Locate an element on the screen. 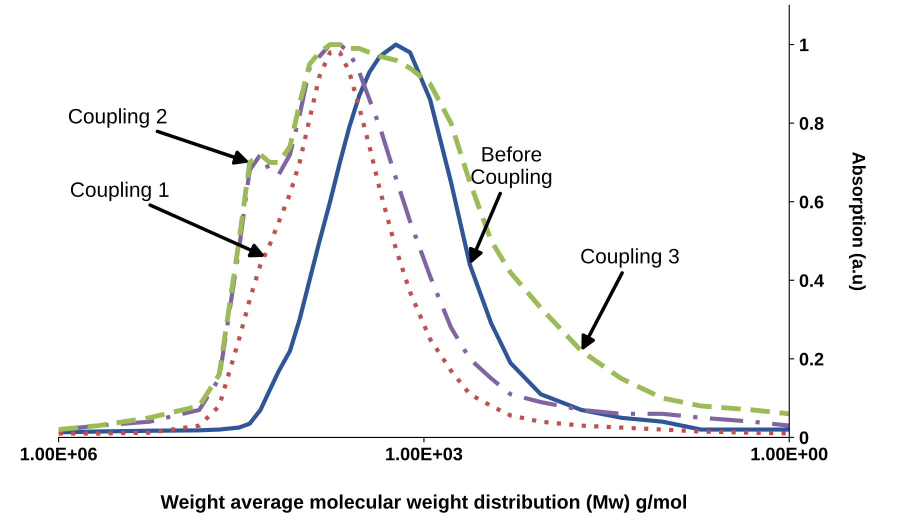 Image resolution: width=902 pixels, height=527 pixels. y-axis-title: Absorption (a.u) is located at coordinates (857, 221).